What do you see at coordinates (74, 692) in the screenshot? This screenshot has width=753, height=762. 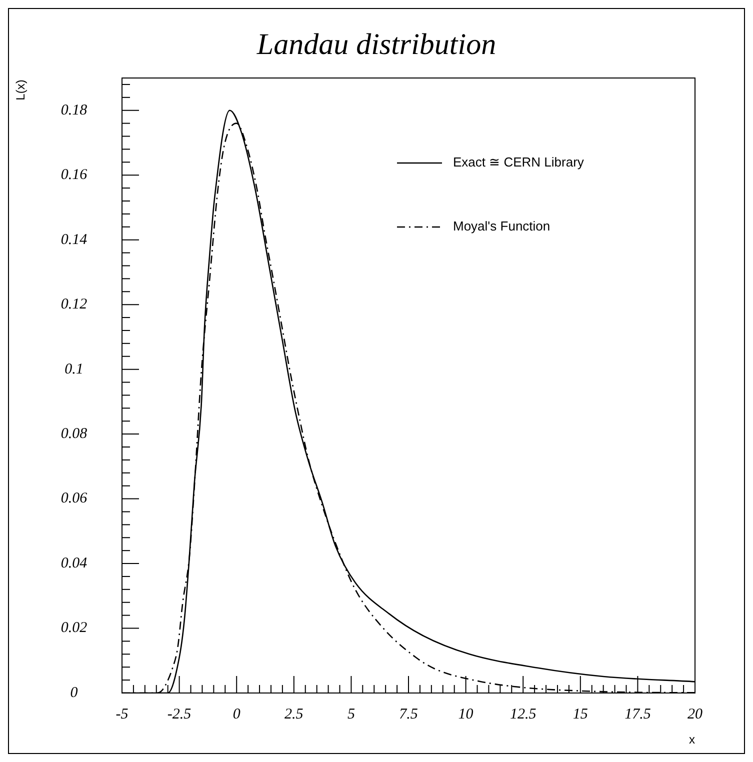 I see `y-tick-label: 0` at bounding box center [74, 692].